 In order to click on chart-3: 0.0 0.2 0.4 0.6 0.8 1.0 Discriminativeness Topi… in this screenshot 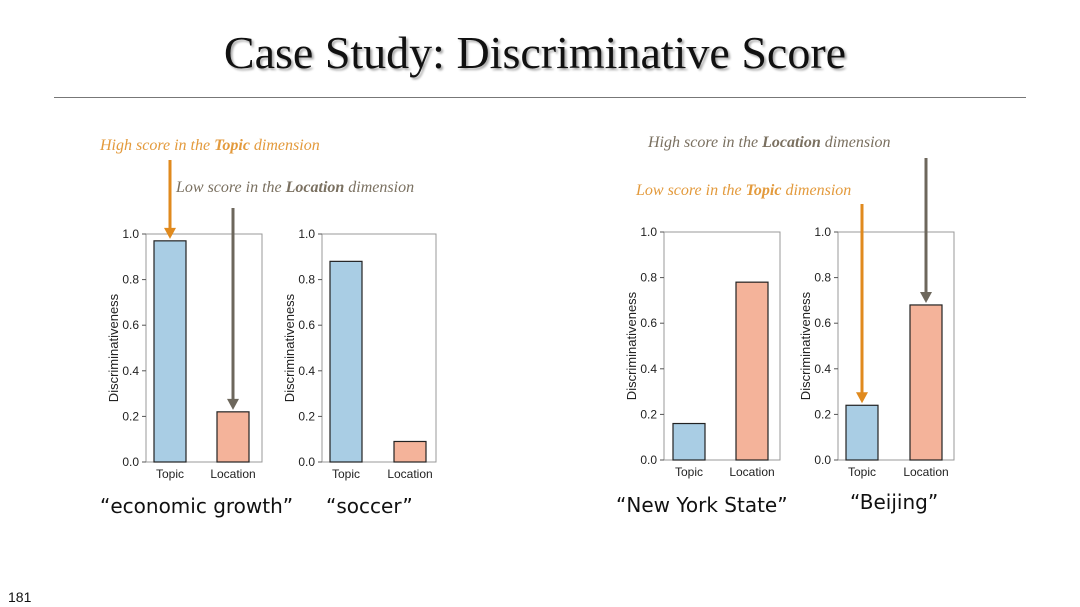, I will do `click(876, 352)`.